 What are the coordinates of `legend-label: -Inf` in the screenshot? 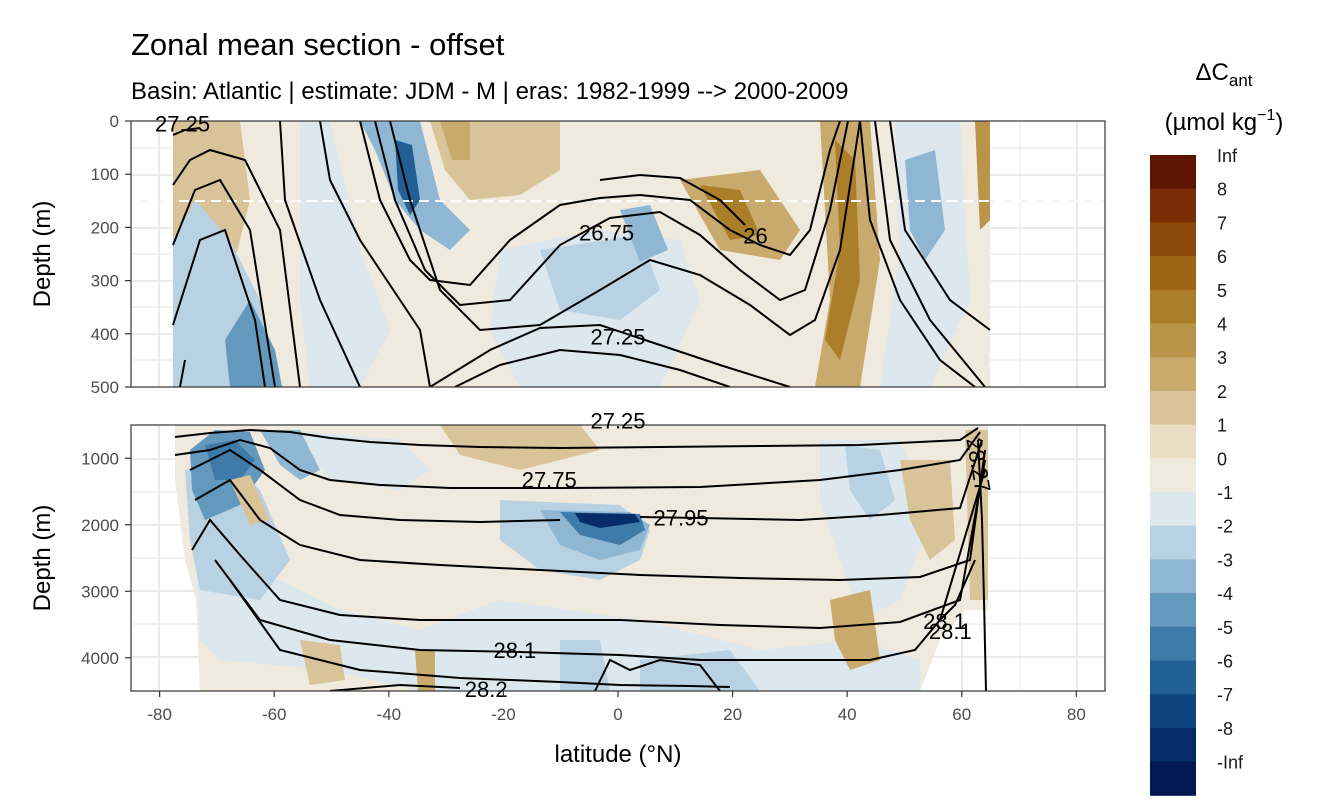 It's located at (1230, 763).